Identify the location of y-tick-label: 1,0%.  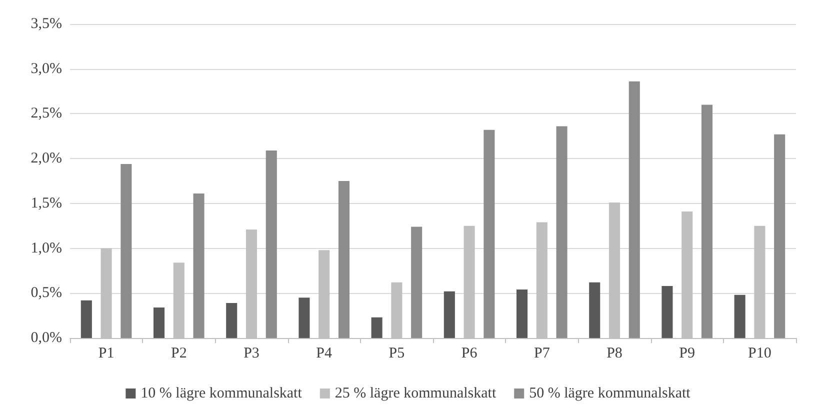
(46, 248).